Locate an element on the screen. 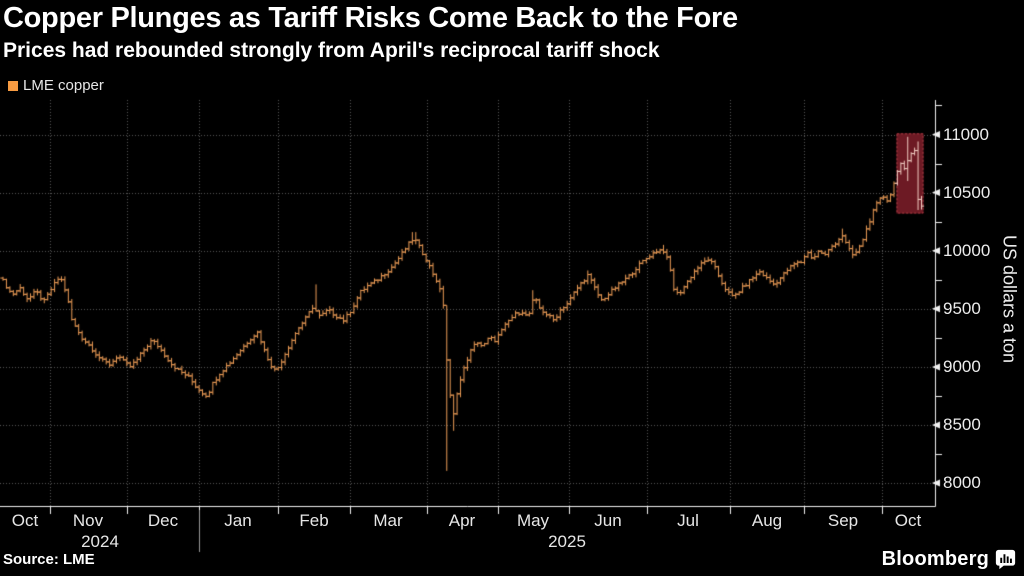  x-tick-label: Jan is located at coordinates (238, 520).